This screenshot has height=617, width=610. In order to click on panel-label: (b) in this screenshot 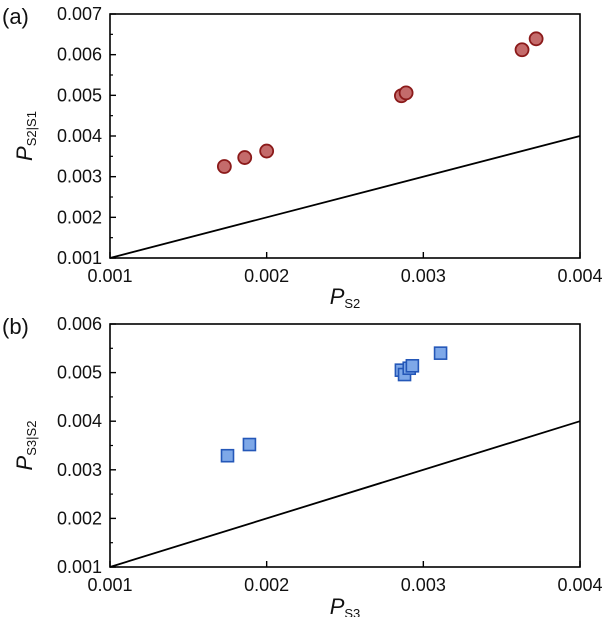, I will do `click(15, 326)`.